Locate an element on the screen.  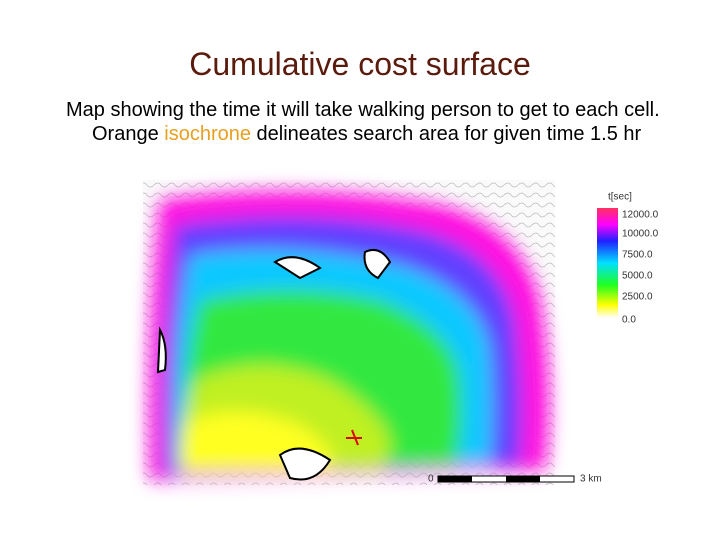
slide-title: Cumulative cost surface is located at coordinates (360, 64).